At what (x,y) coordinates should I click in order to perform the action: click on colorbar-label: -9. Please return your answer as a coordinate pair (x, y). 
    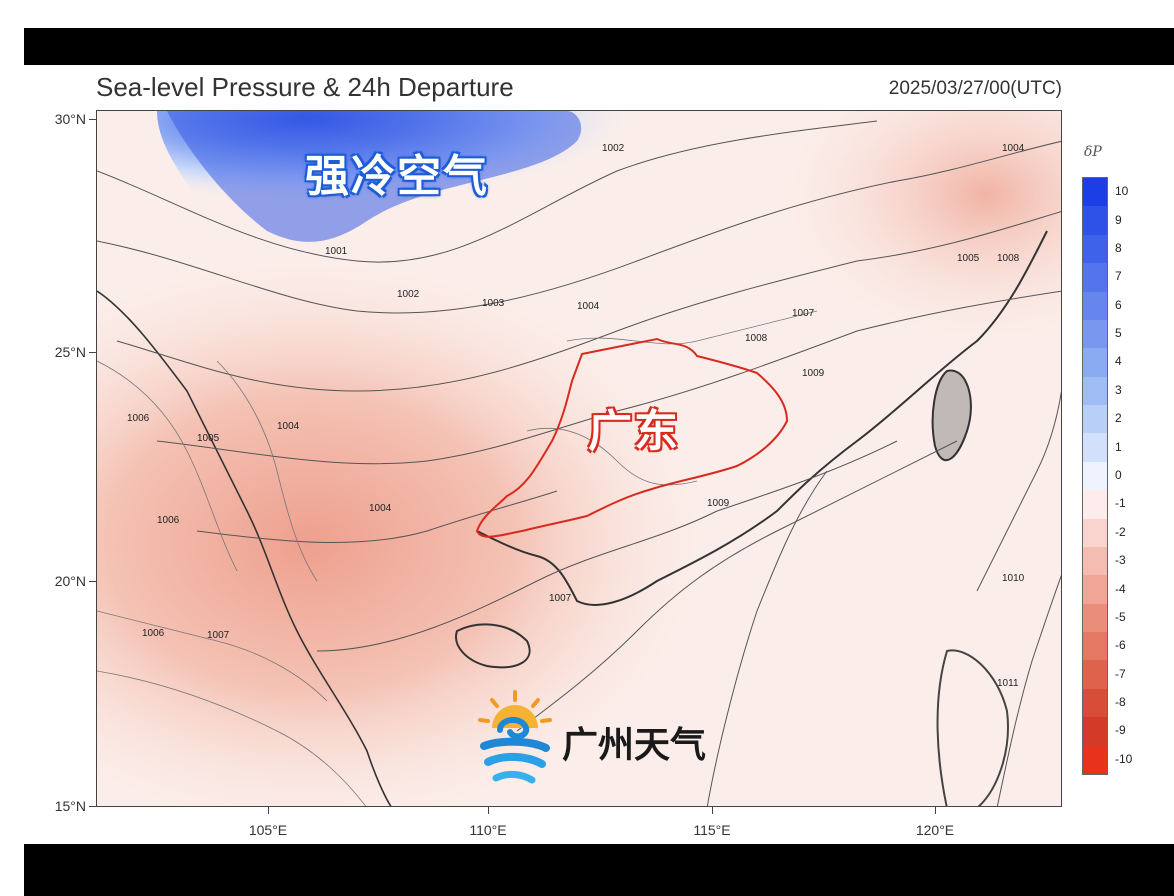
    Looking at the image, I should click on (1120, 730).